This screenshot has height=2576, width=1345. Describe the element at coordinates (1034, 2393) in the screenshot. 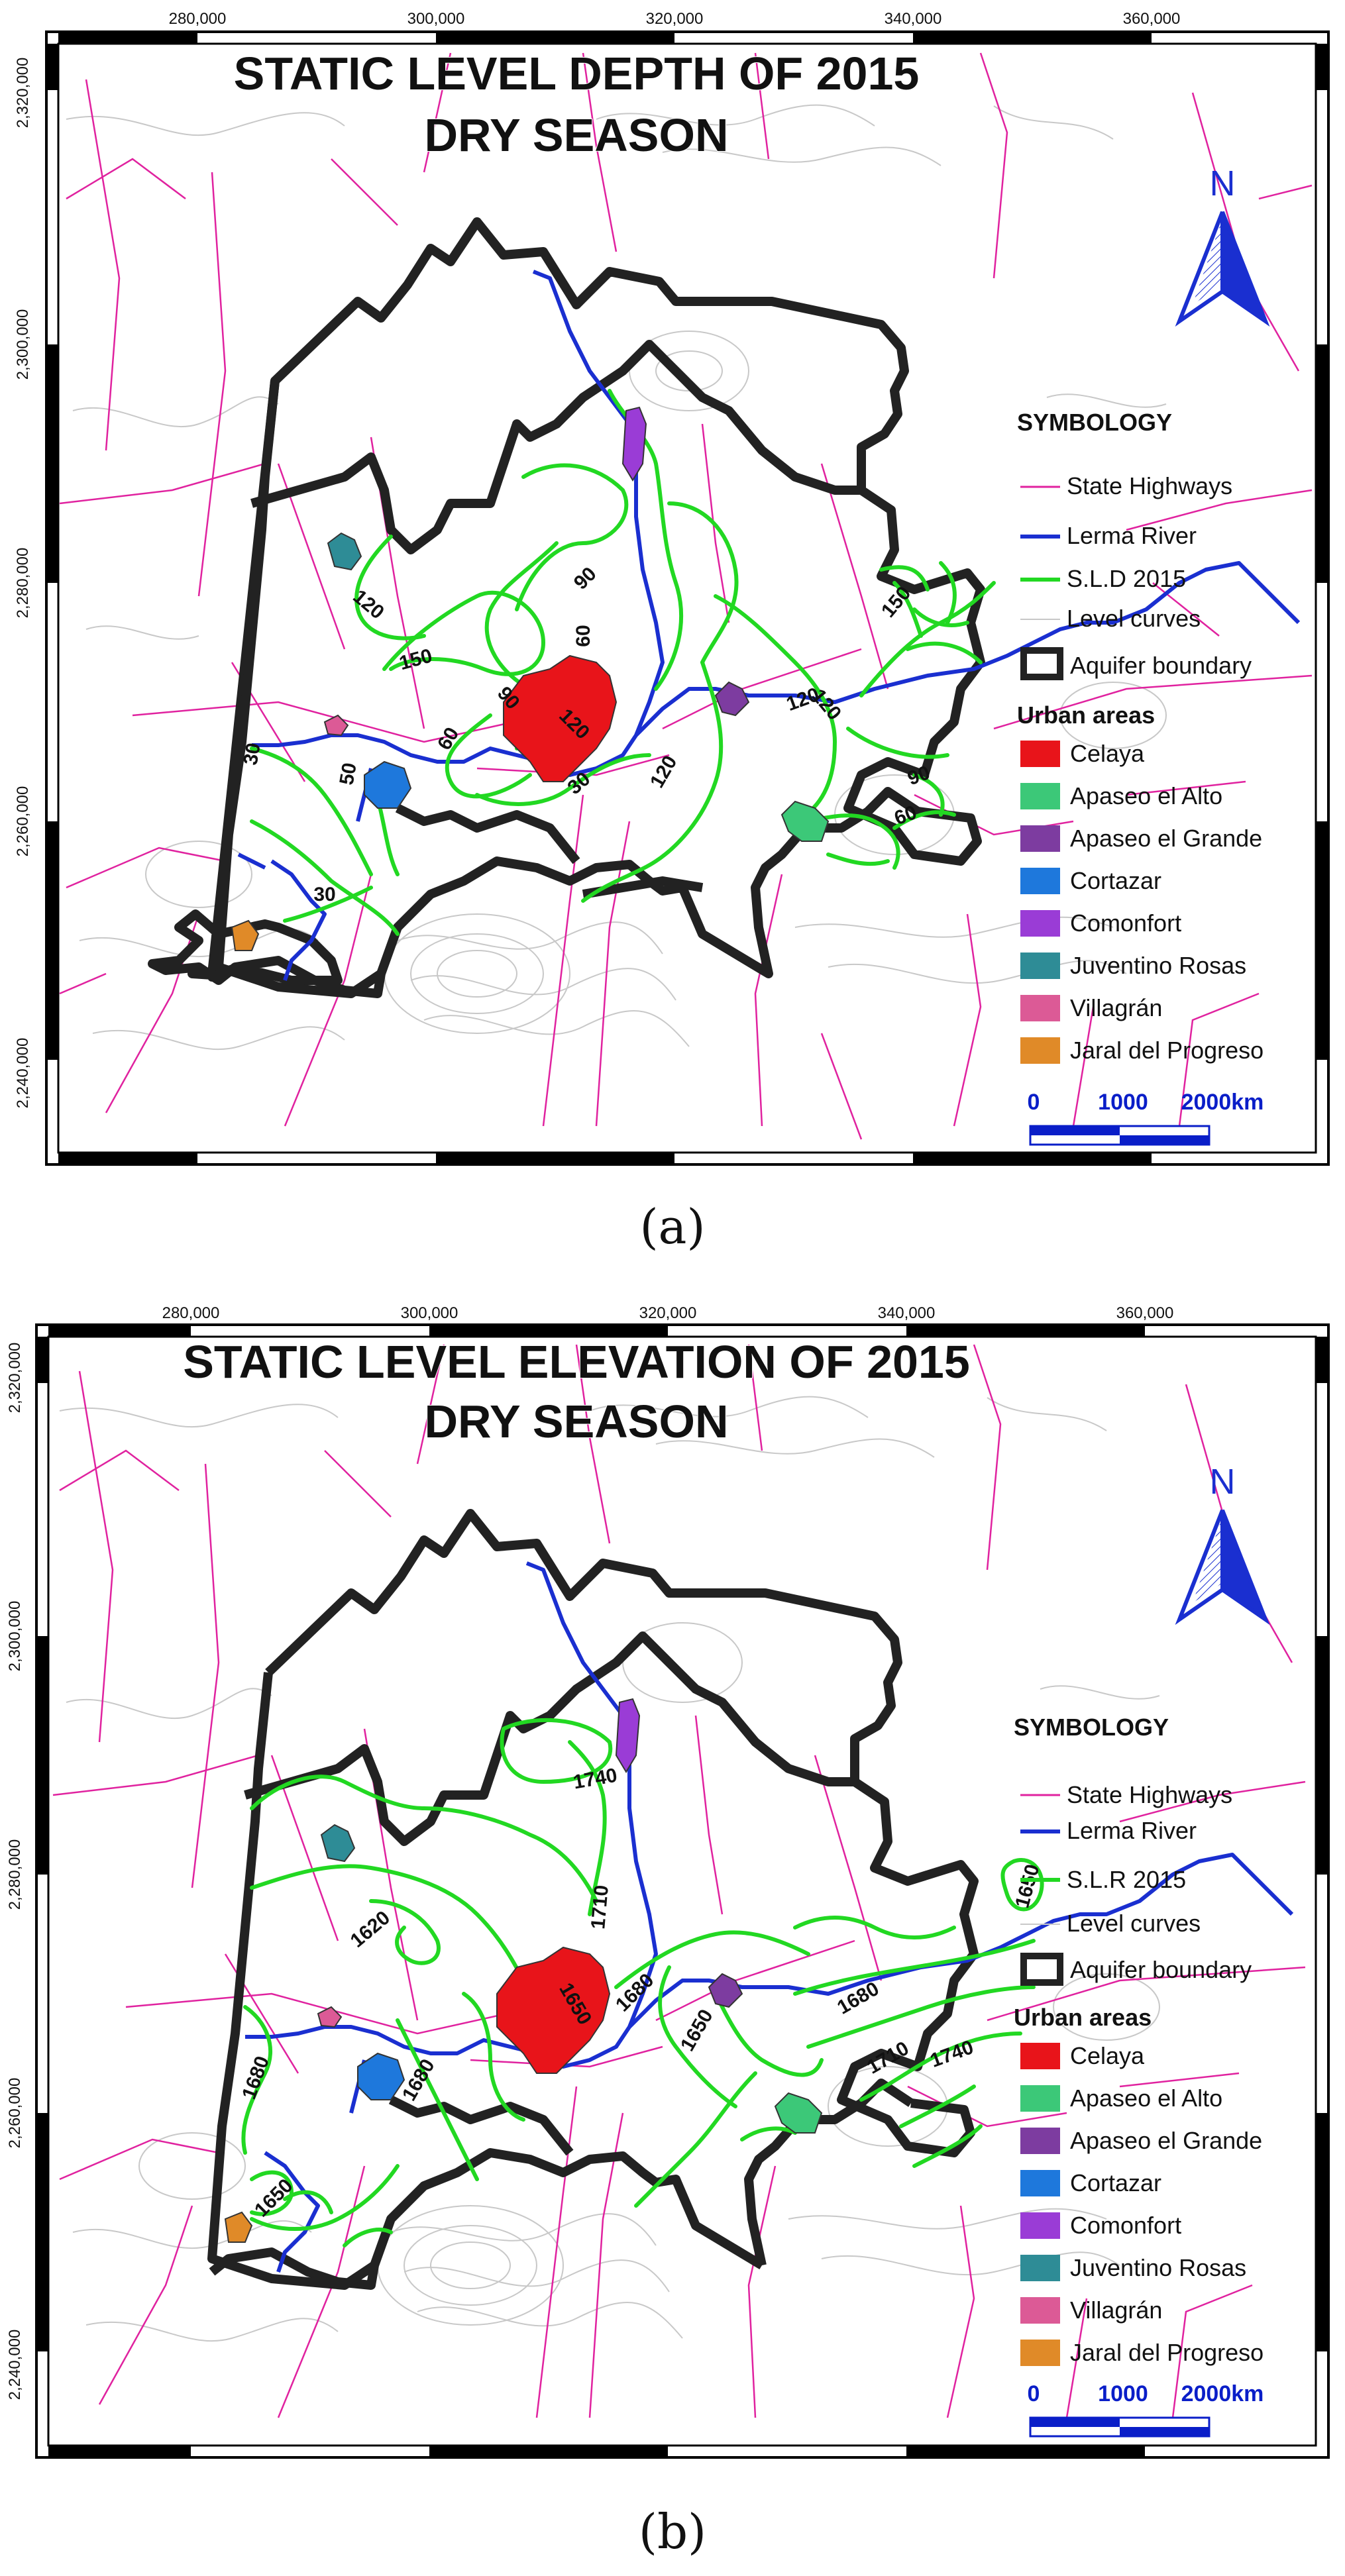

I see `scale-label: 0` at that location.